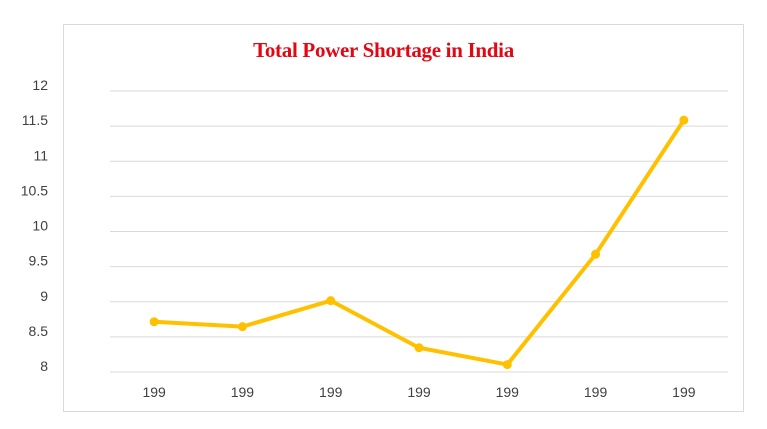 The width and height of the screenshot is (767, 429). I want to click on y-tick-label: 11.5, so click(35, 120).